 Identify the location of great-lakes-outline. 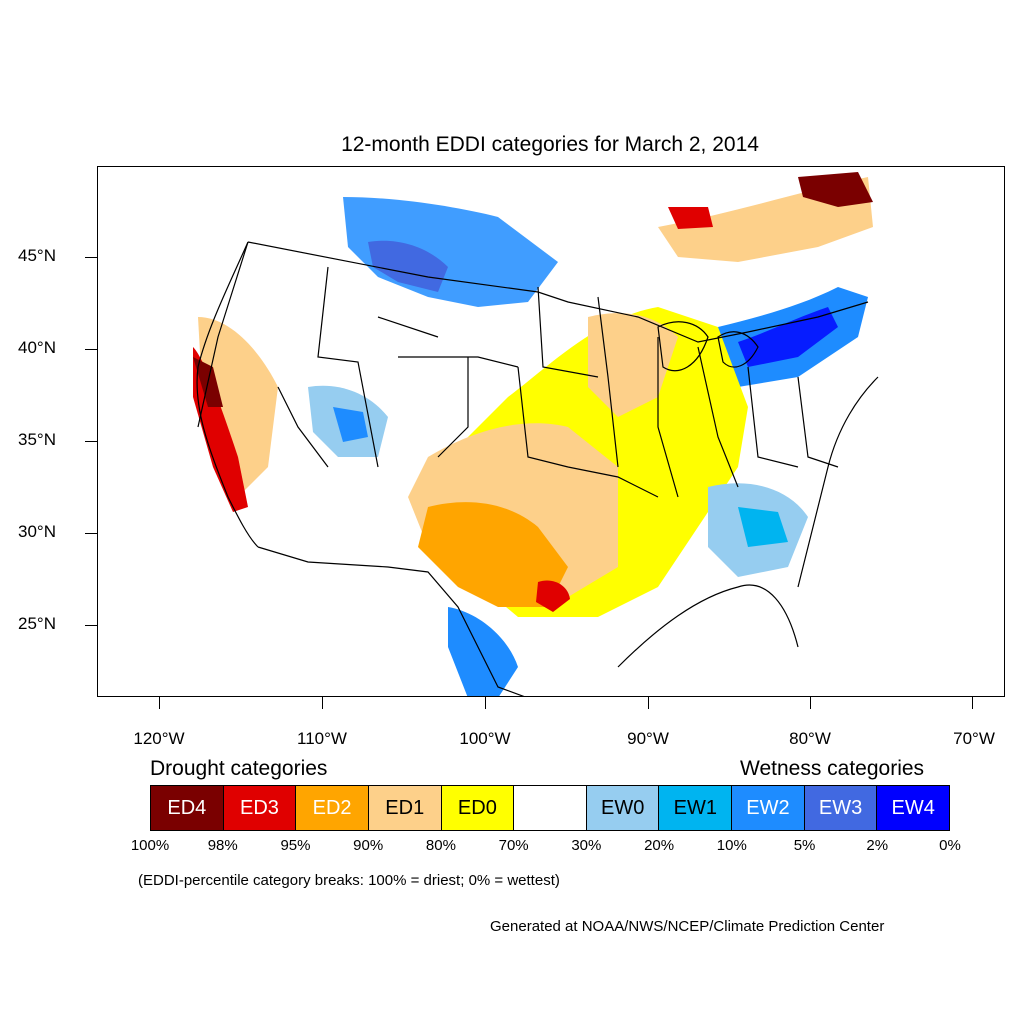
(708, 346).